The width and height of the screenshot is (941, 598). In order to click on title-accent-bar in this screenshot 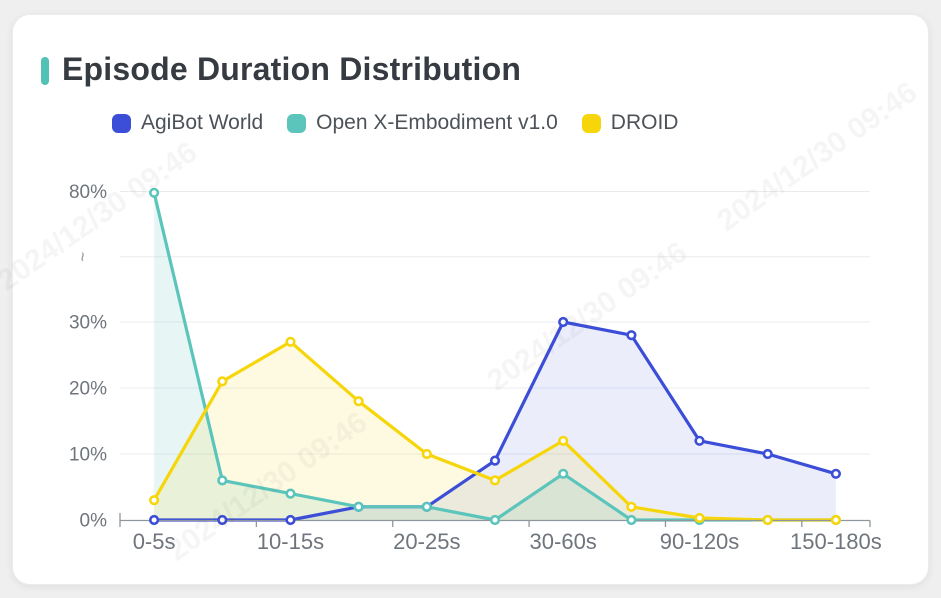, I will do `click(45, 71)`.